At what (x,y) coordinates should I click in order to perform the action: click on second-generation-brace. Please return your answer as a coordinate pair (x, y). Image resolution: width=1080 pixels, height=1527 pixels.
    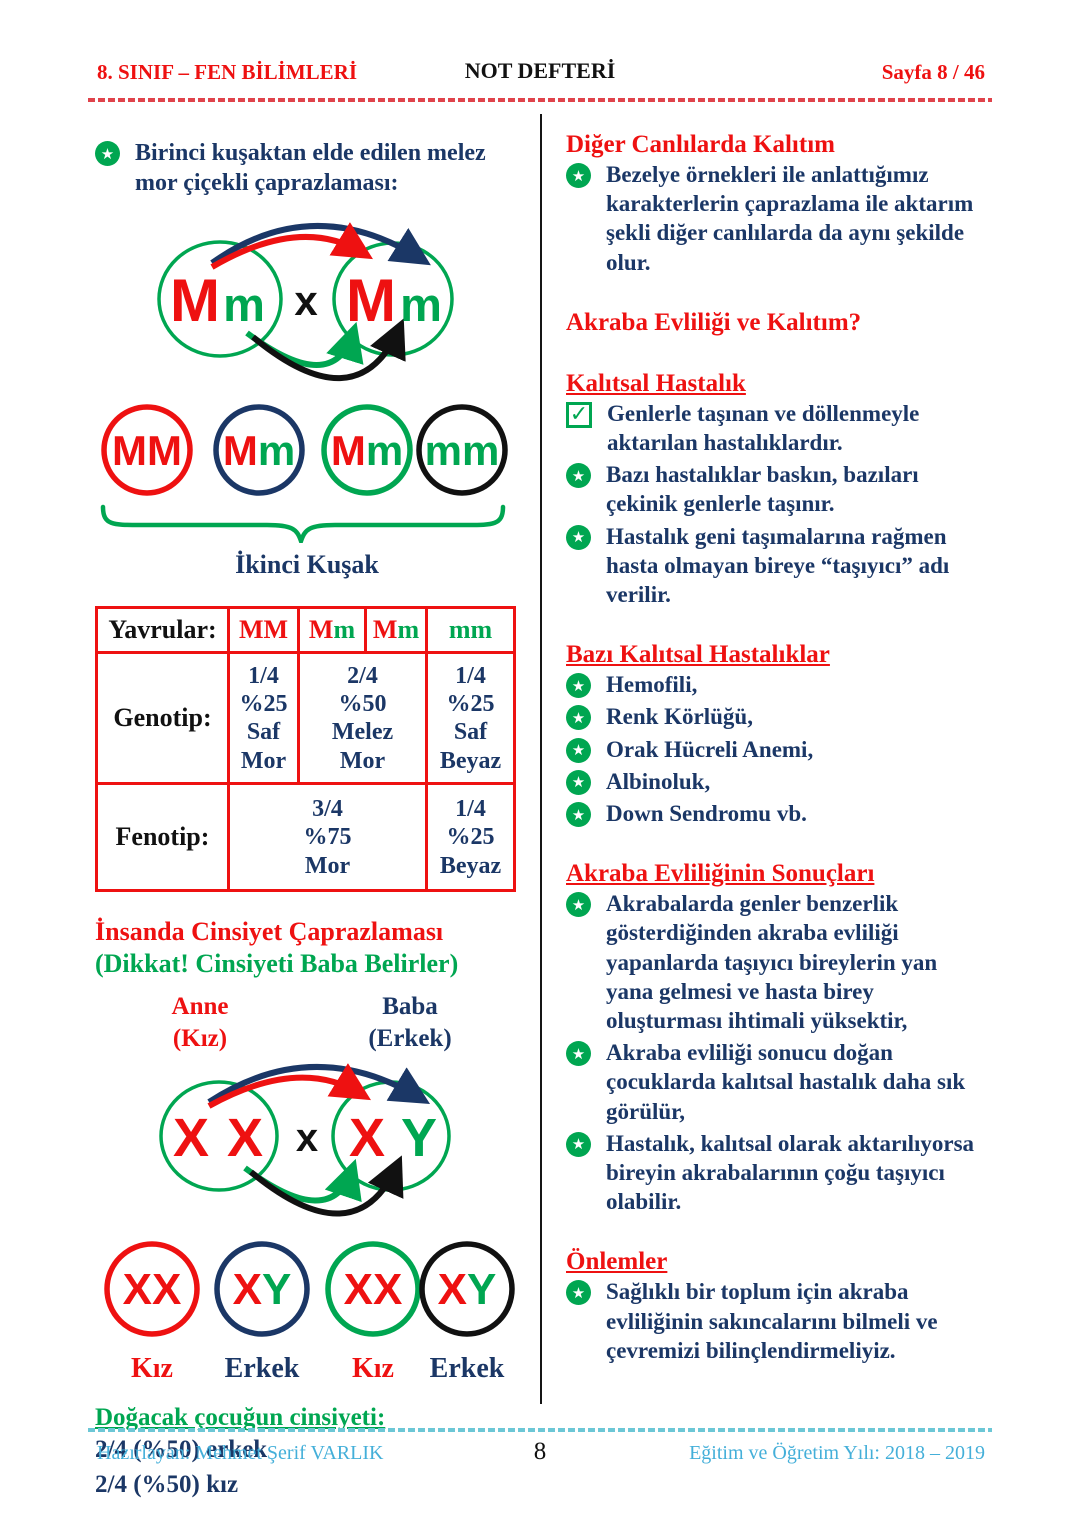
    Looking at the image, I should click on (303, 527).